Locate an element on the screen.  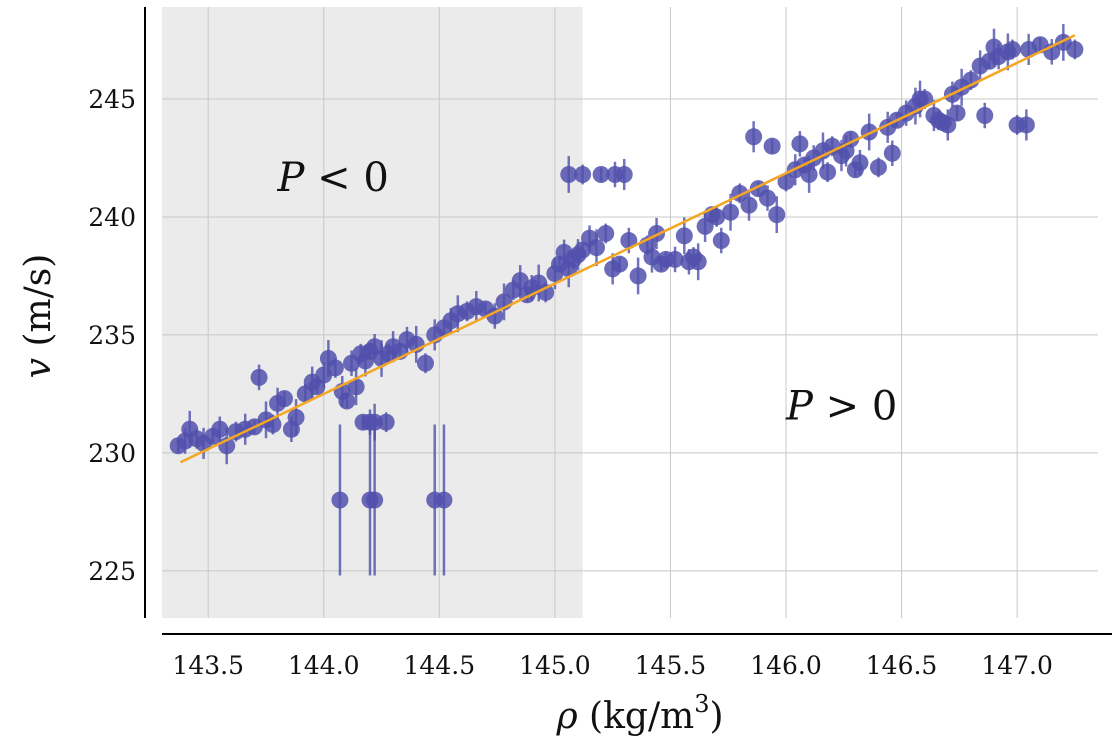
y-tick-label: 225 is located at coordinates (112, 571).